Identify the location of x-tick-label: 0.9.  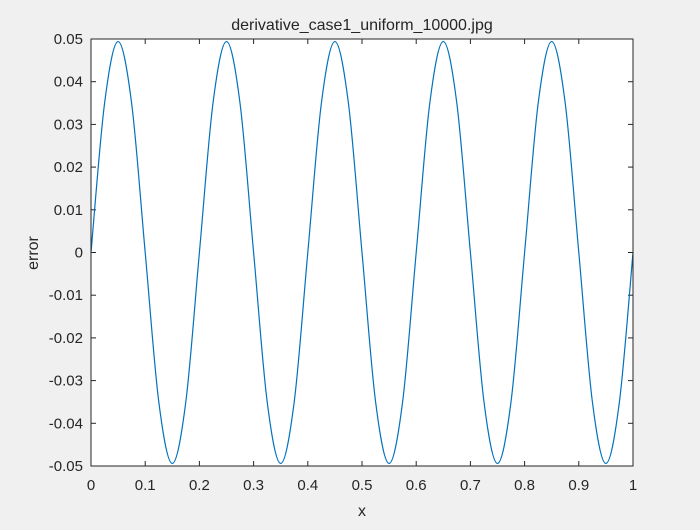
(578, 485).